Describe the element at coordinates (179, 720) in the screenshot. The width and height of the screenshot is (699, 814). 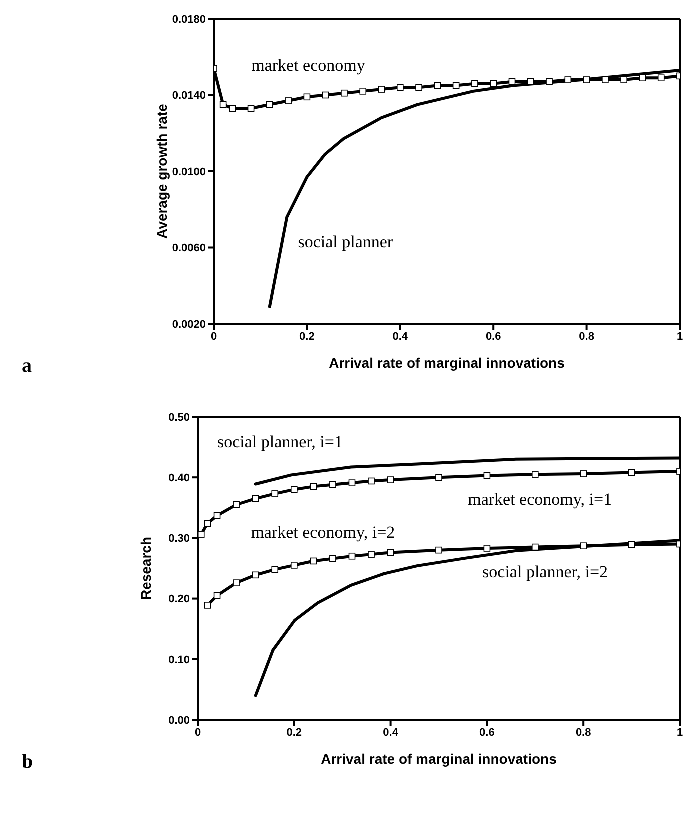
I see `y-tick-label: 0.00` at that location.